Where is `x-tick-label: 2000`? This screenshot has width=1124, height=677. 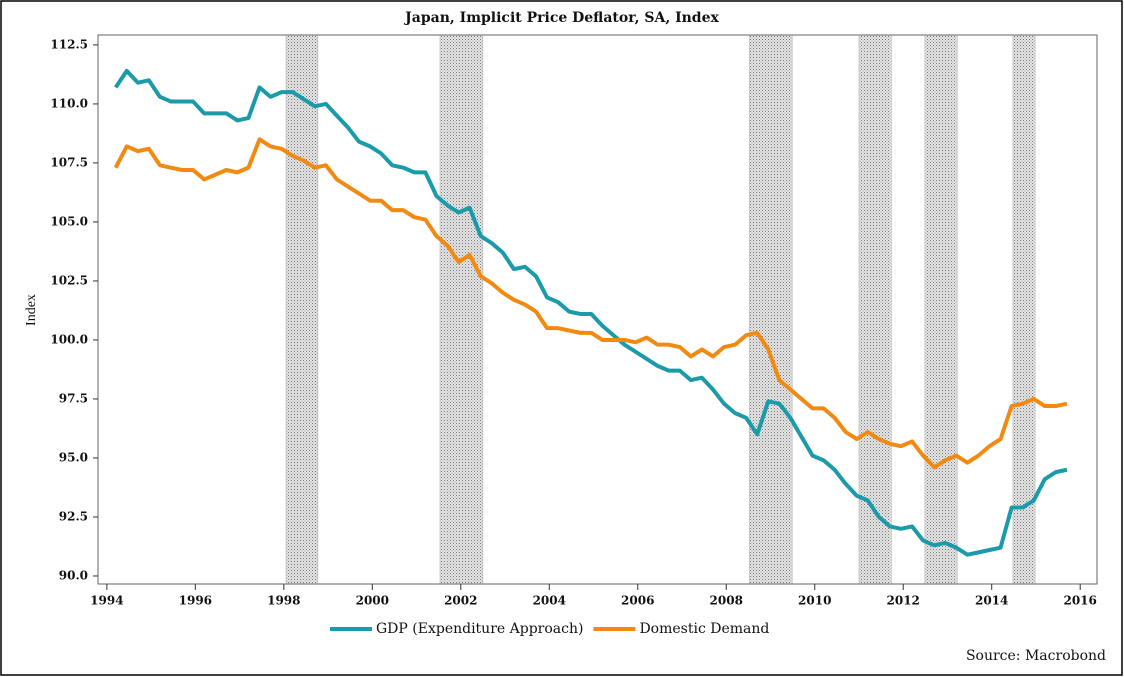 x-tick-label: 2000 is located at coordinates (372, 601).